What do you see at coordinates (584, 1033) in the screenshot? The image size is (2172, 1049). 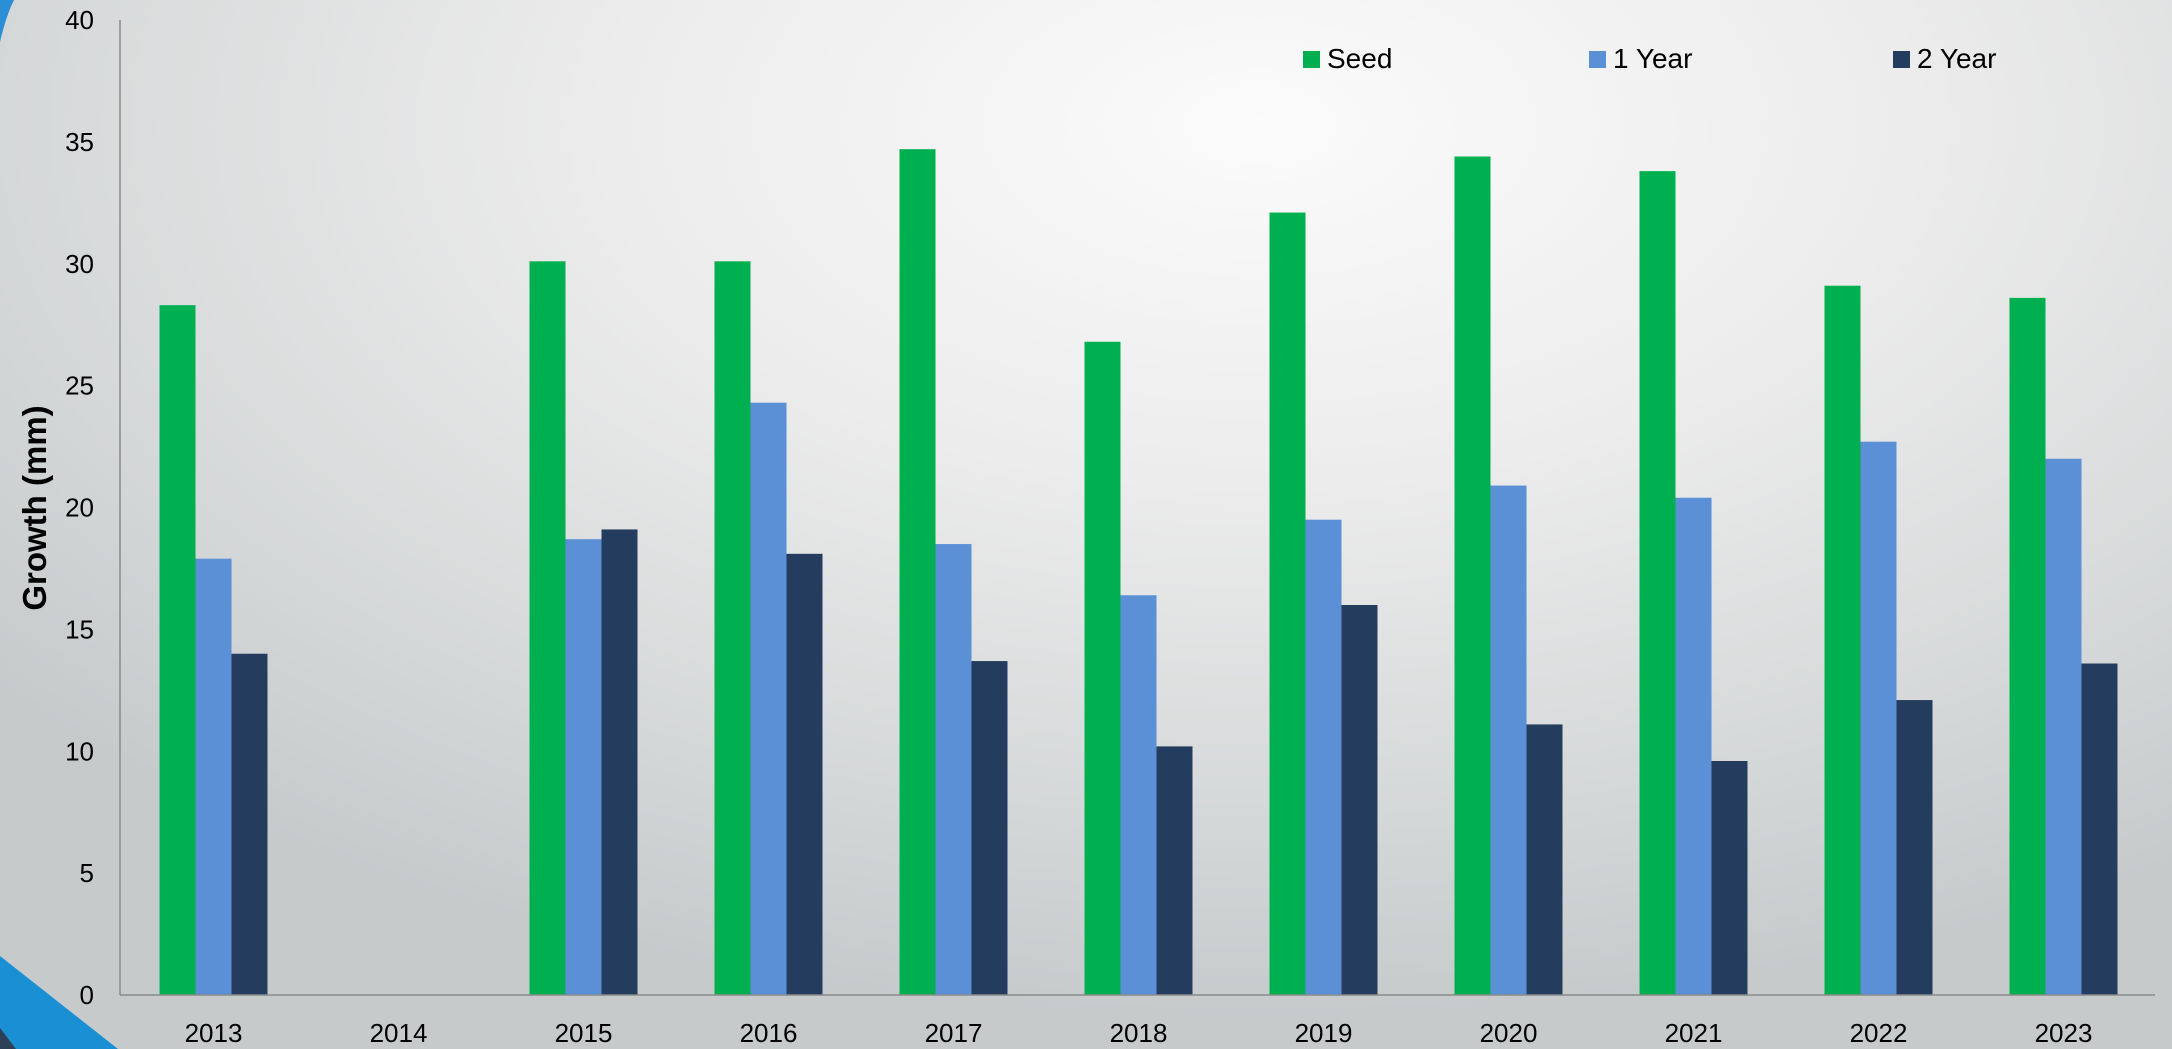 I see `x-tick-label-2015: 2015` at bounding box center [584, 1033].